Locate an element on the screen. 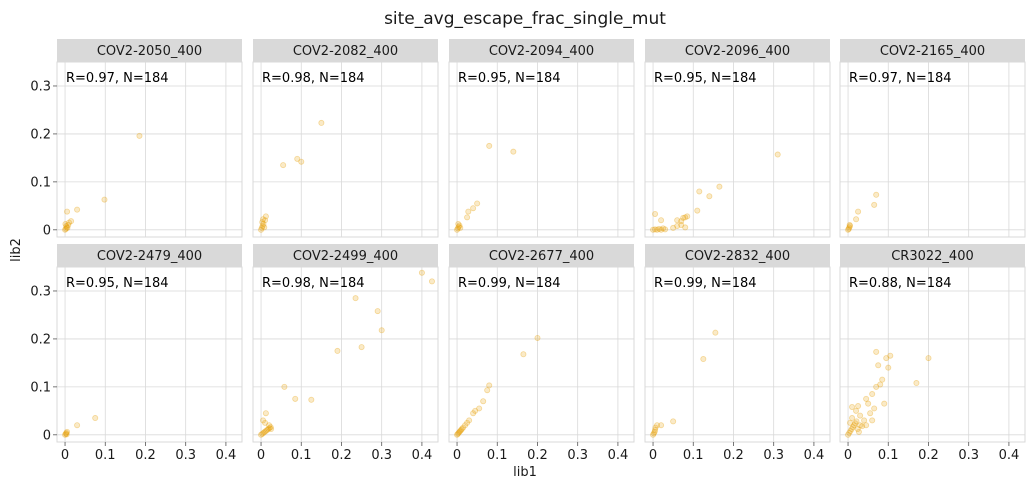 This screenshot has height=488, width=1035. facet-strip-label: COV2-2096_400 is located at coordinates (737, 51).